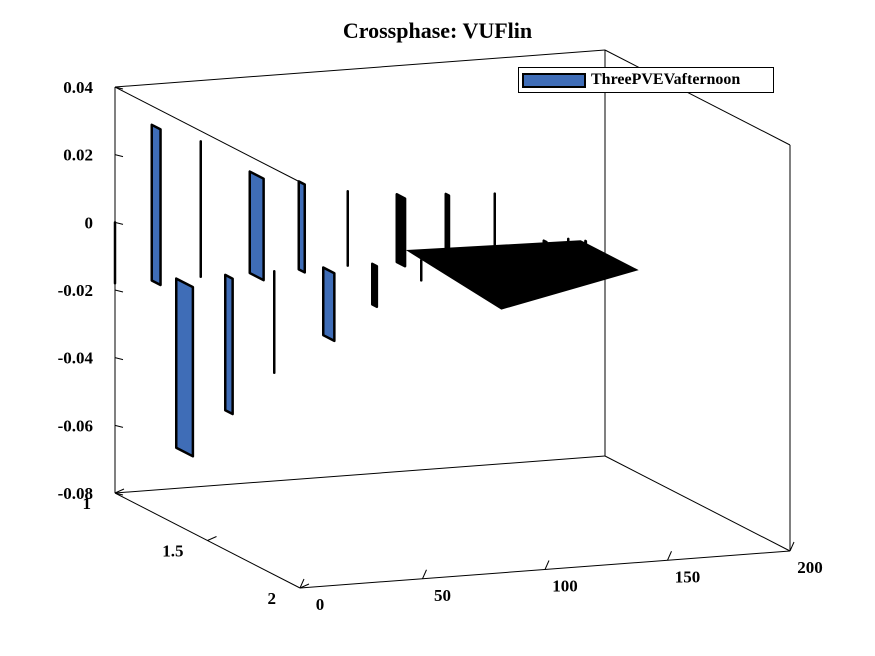  I want to click on back-right-bottom-edge, so click(697, 503).